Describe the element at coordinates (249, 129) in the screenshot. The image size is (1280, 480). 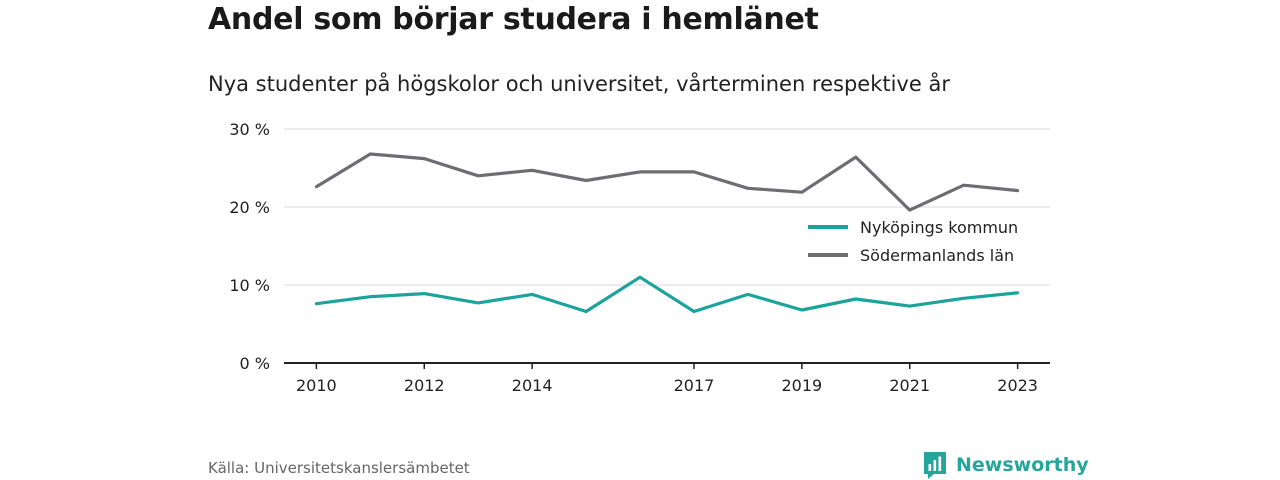
I see `y-tick-label: 30 %` at that location.